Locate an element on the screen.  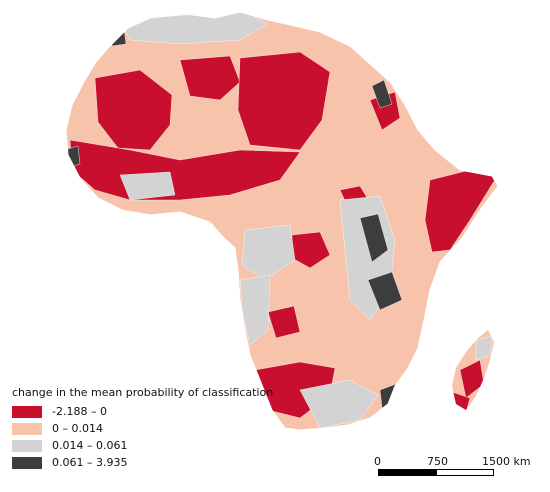
legend-item-3: 0.014 – 0.061 is located at coordinates (142, 445).